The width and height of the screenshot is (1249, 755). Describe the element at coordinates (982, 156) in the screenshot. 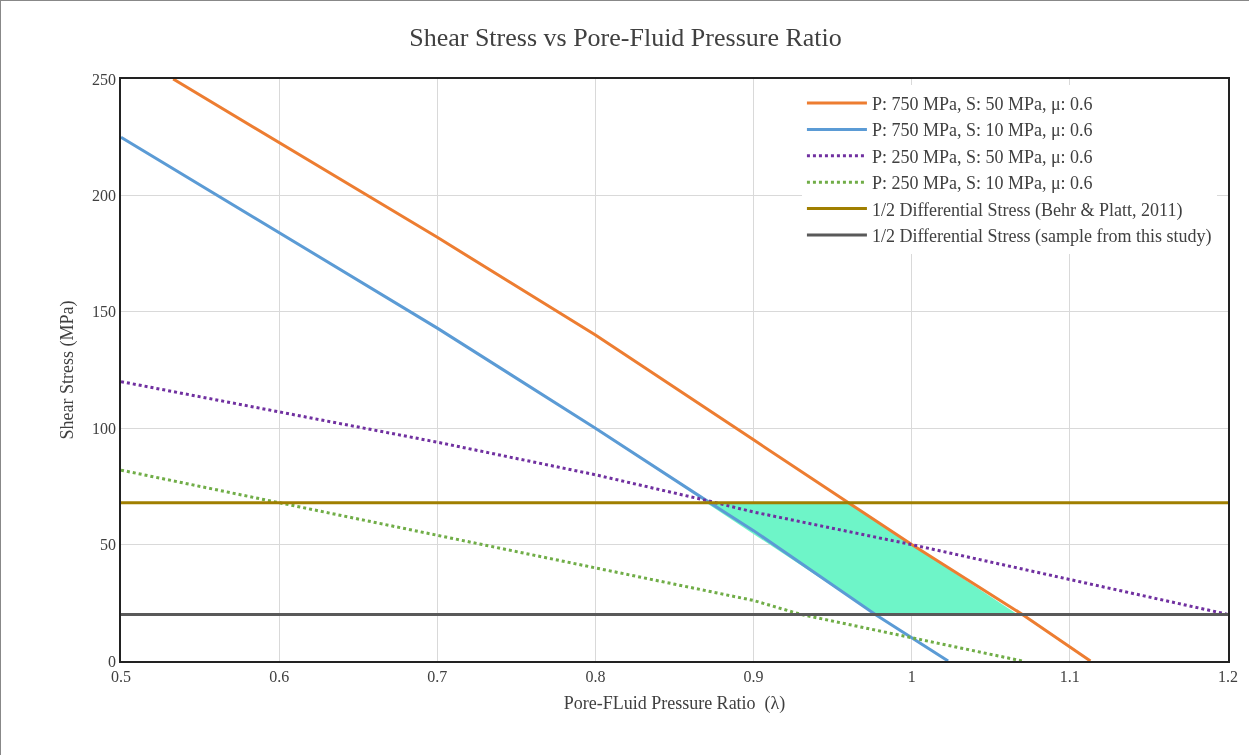

I see `legend-label: P: 250 MPa, S: 50 MPa, μ: 0.6` at that location.